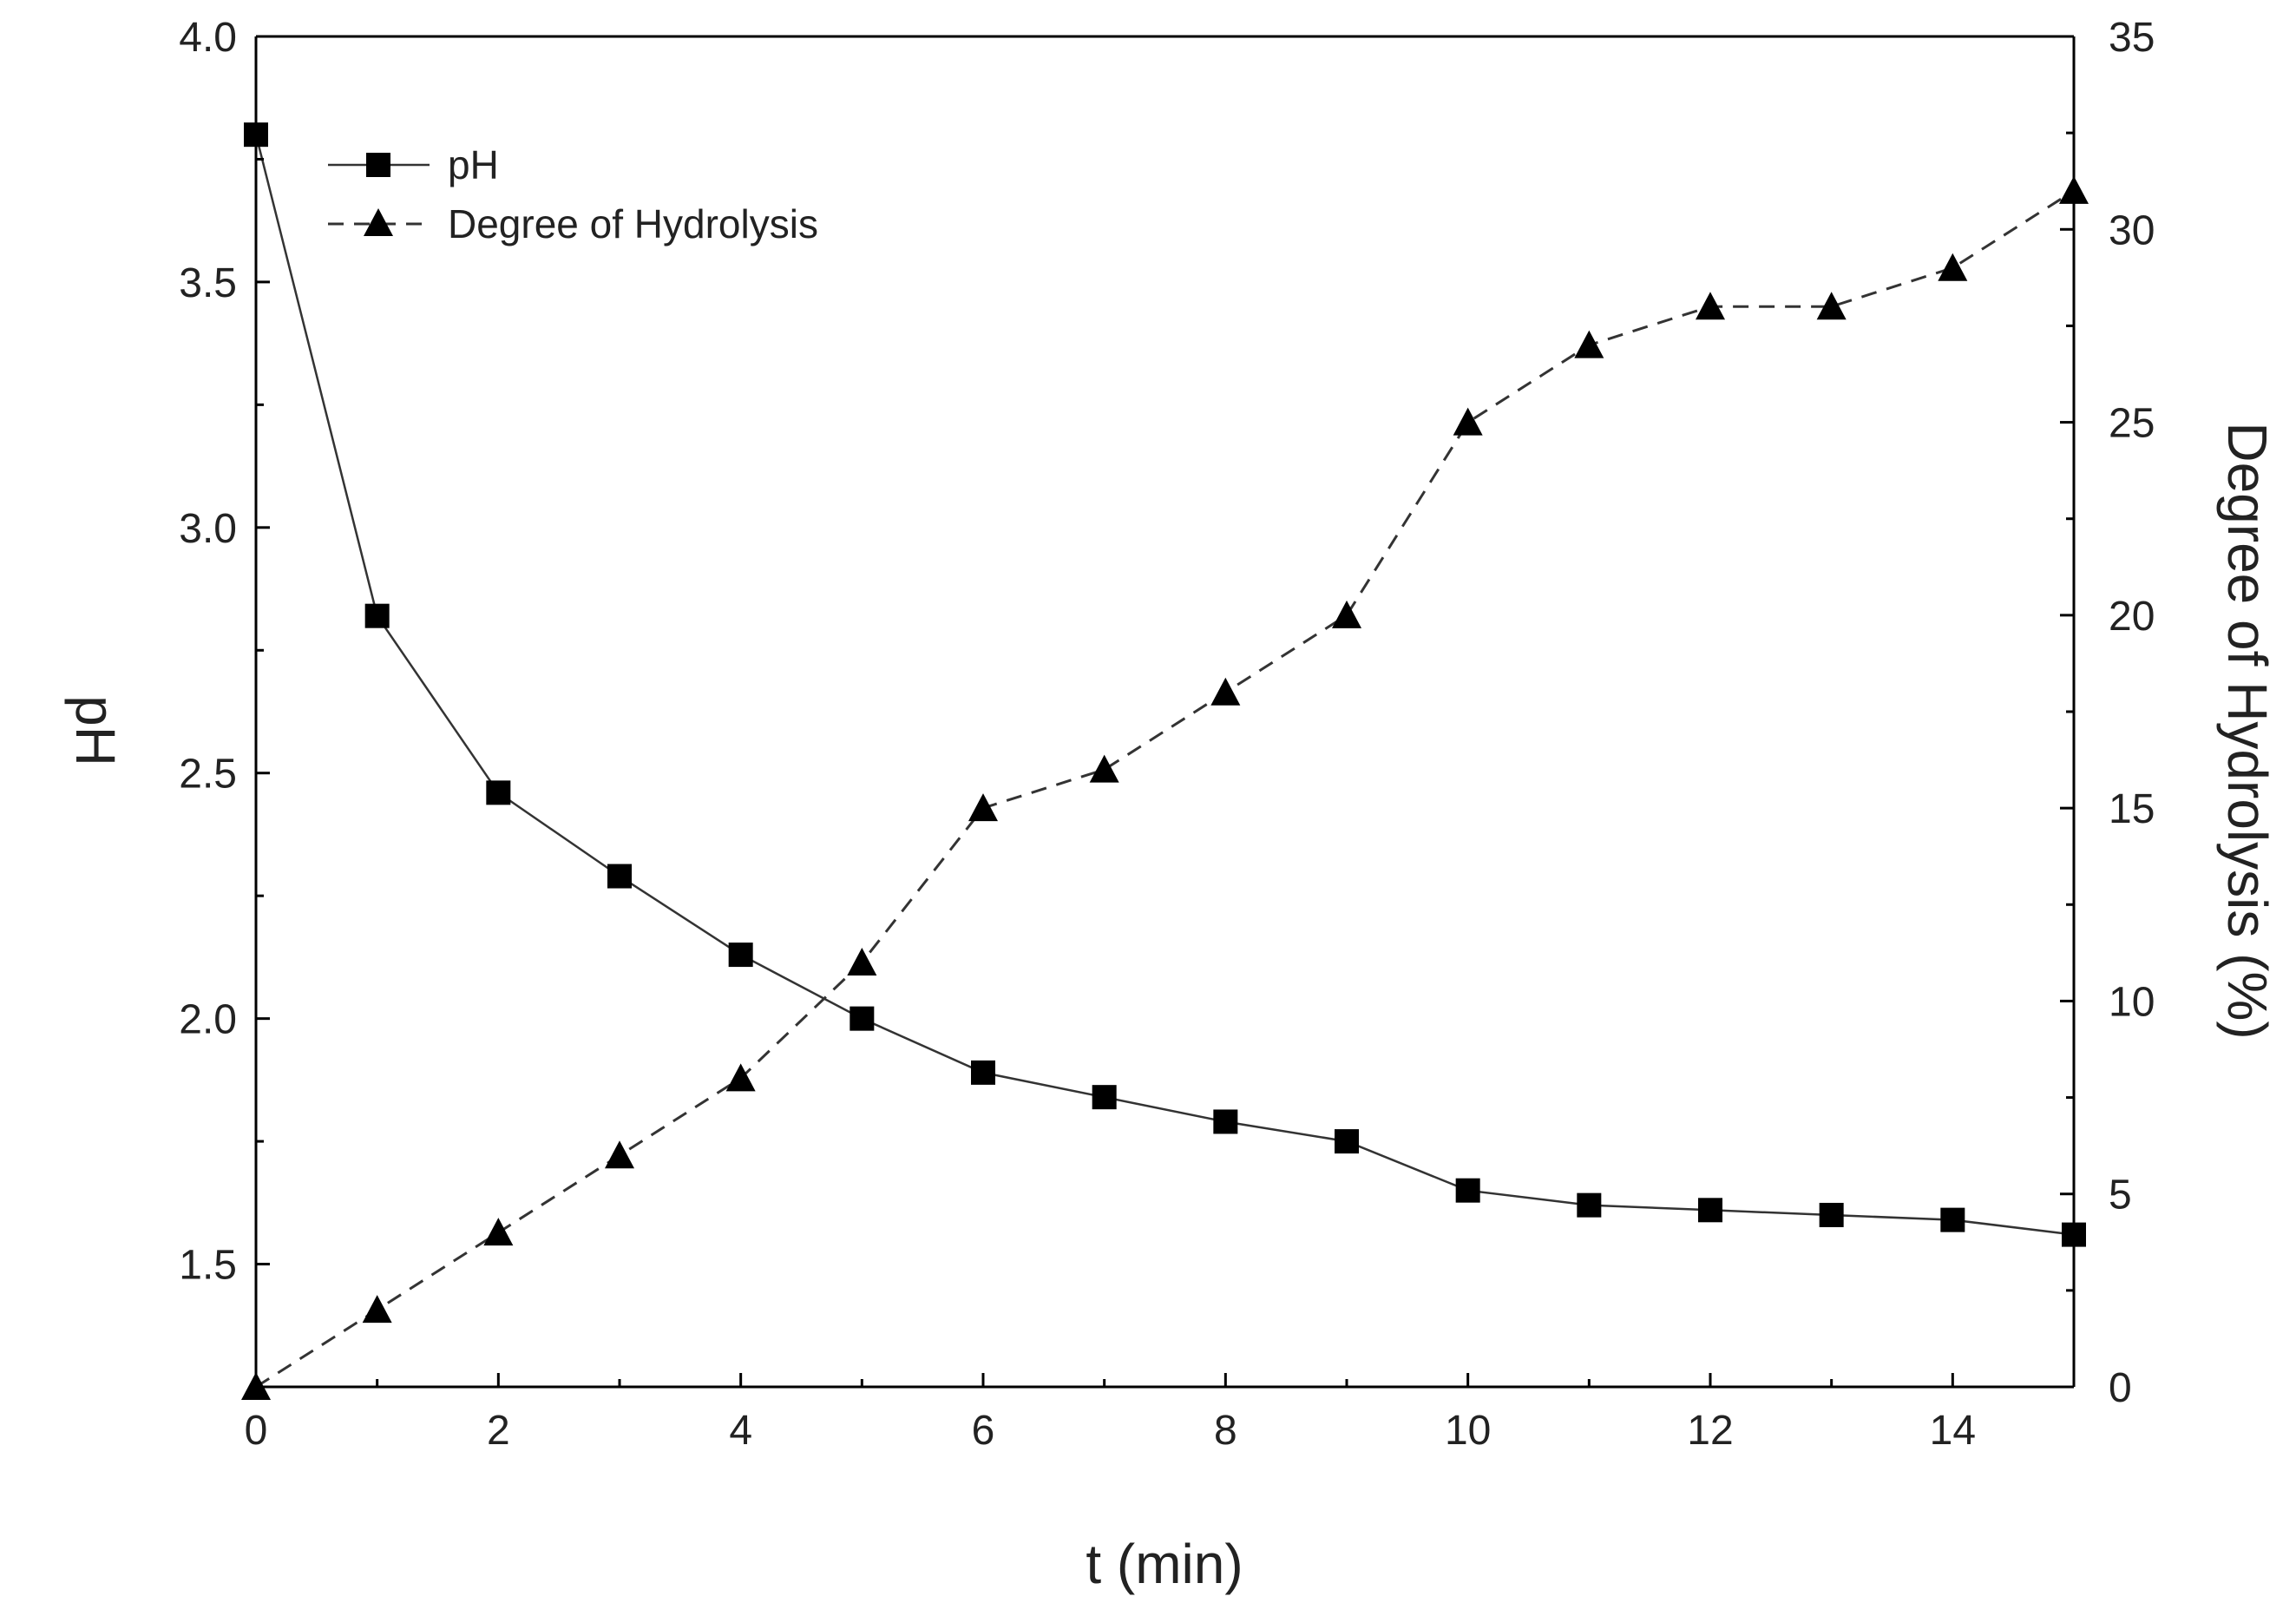 This screenshot has width=2296, height=1616. Describe the element at coordinates (473, 164) in the screenshot. I see `legend-label-ph: pH` at that location.